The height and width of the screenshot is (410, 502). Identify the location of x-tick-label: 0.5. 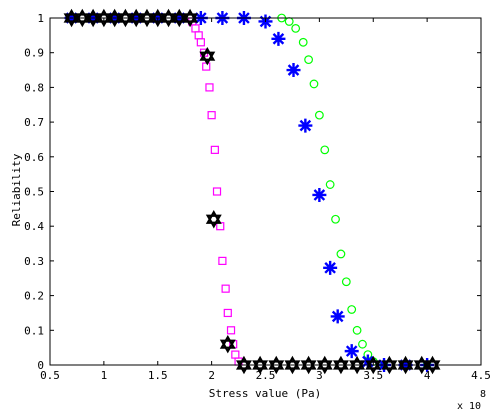
(50, 375).